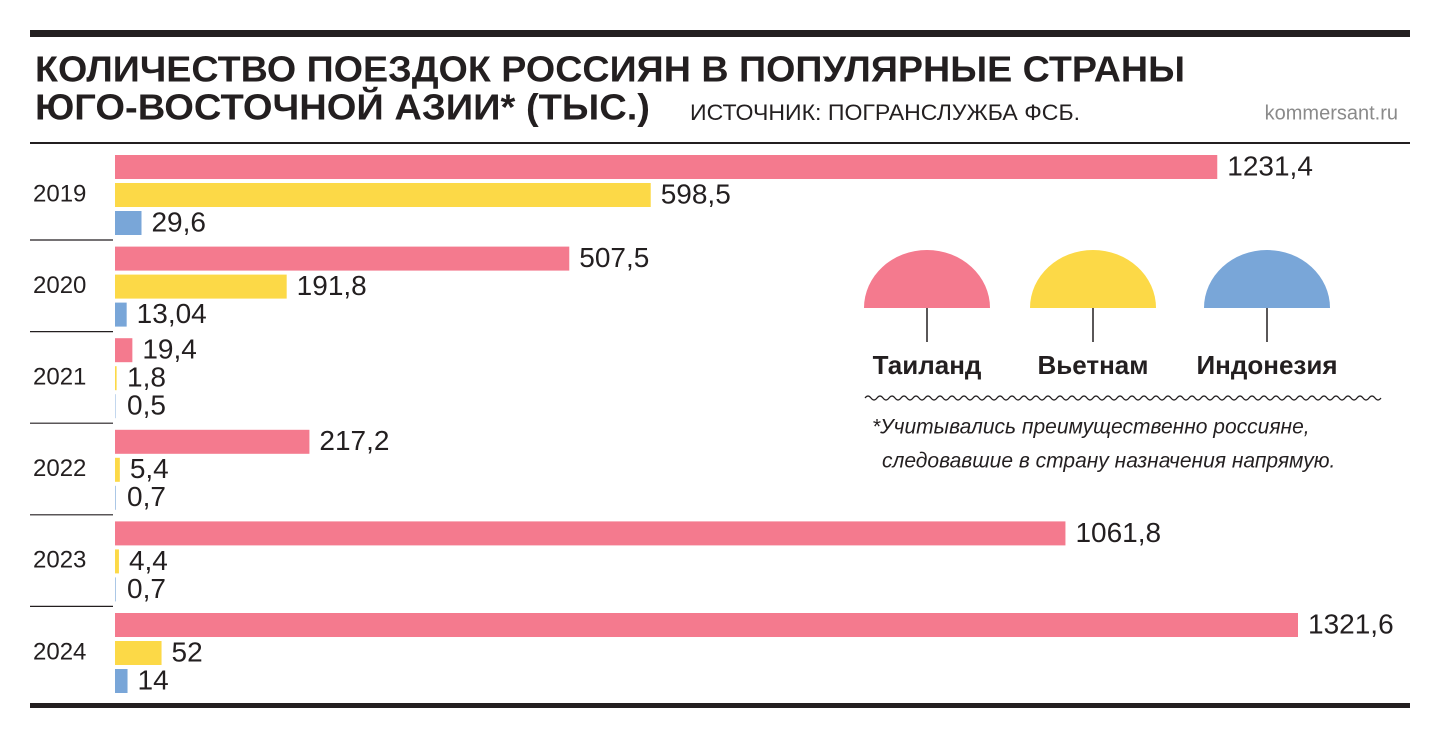 This screenshot has width=1440, height=738. What do you see at coordinates (1092, 365) in the screenshot?
I see `legend-label: Вьетнам` at bounding box center [1092, 365].